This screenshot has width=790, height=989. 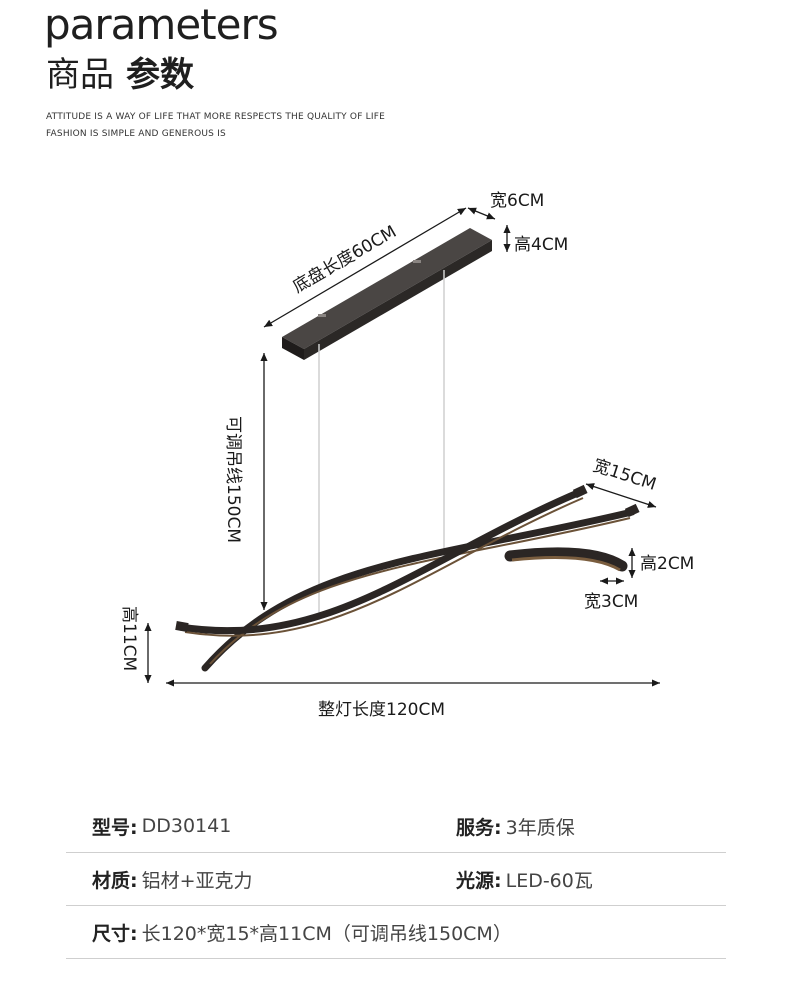 I want to click on spec-light-value: LED-60瓦, so click(x=549, y=880).